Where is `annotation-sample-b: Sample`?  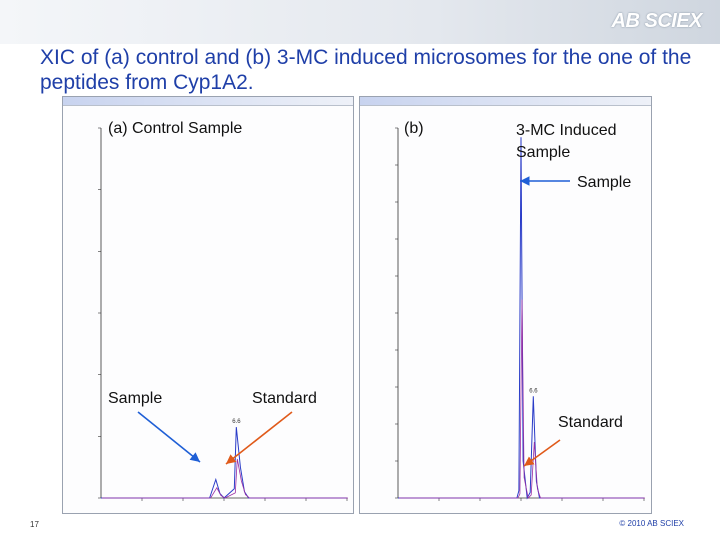
annotation-sample-b: Sample is located at coordinates (604, 182).